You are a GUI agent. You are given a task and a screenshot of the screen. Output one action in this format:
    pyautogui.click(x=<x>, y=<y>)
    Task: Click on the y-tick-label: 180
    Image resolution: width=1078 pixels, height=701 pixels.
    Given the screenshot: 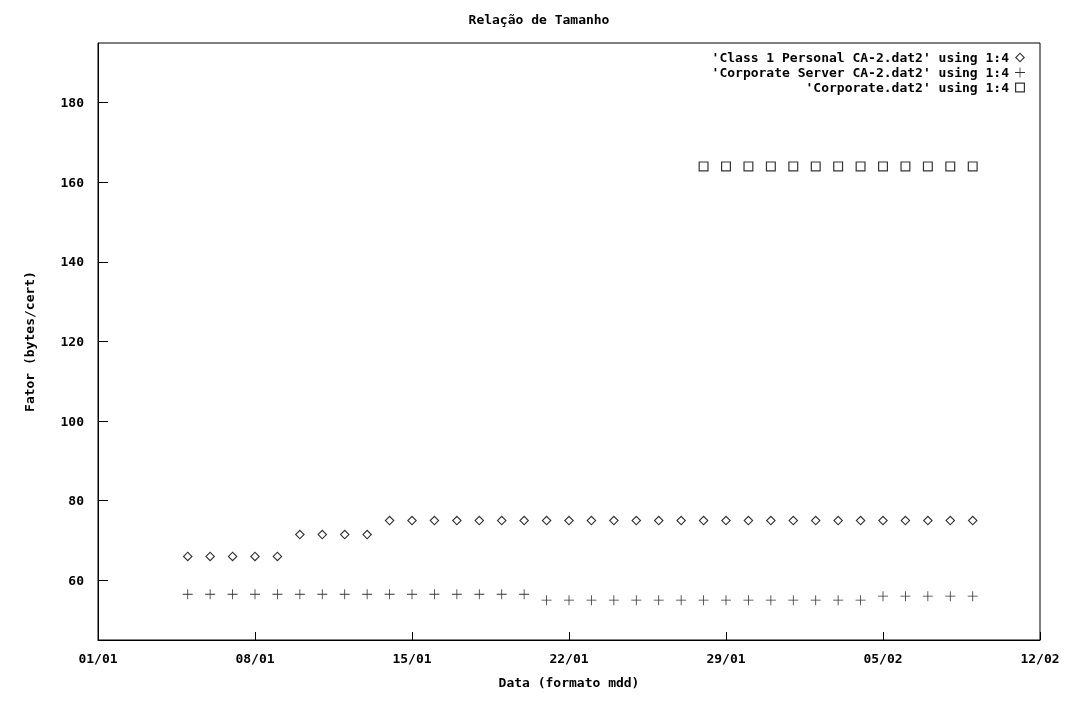 What is the action you would take?
    pyautogui.click(x=72, y=103)
    